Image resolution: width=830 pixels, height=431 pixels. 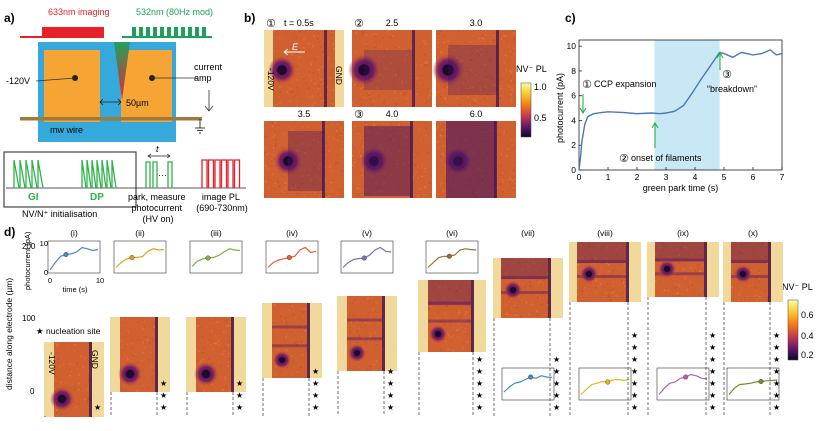 What do you see at coordinates (524, 268) in the screenshot?
I see `depletion-region` at bounding box center [524, 268].